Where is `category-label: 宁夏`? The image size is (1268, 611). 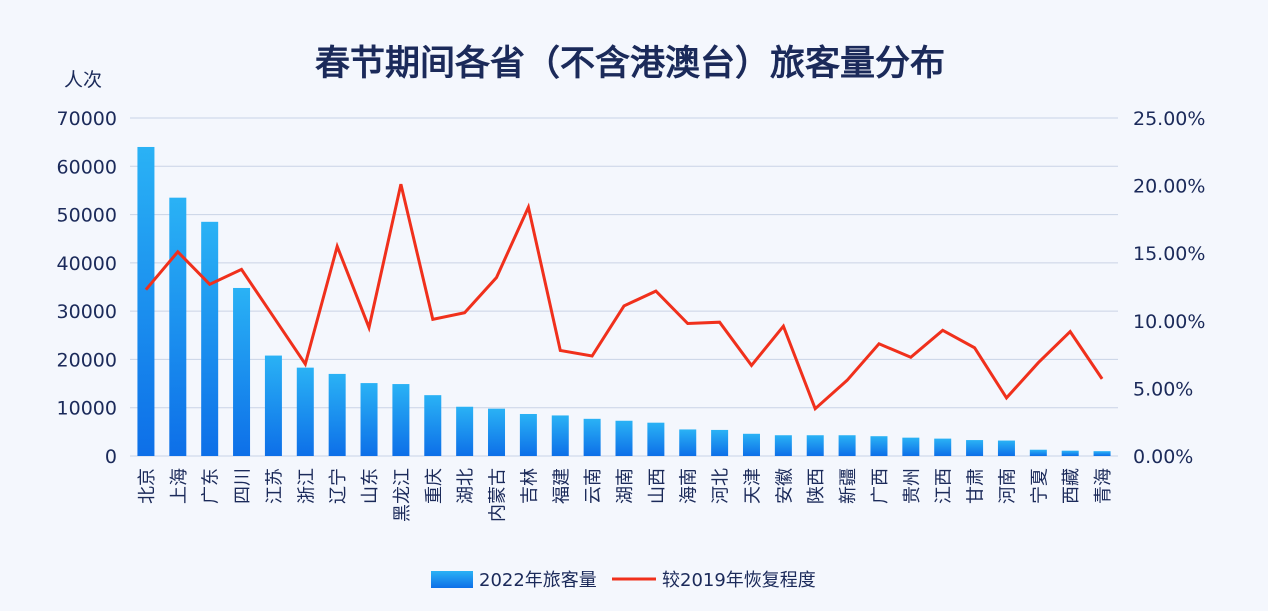
category-label: 宁夏 is located at coordinates (1039, 486).